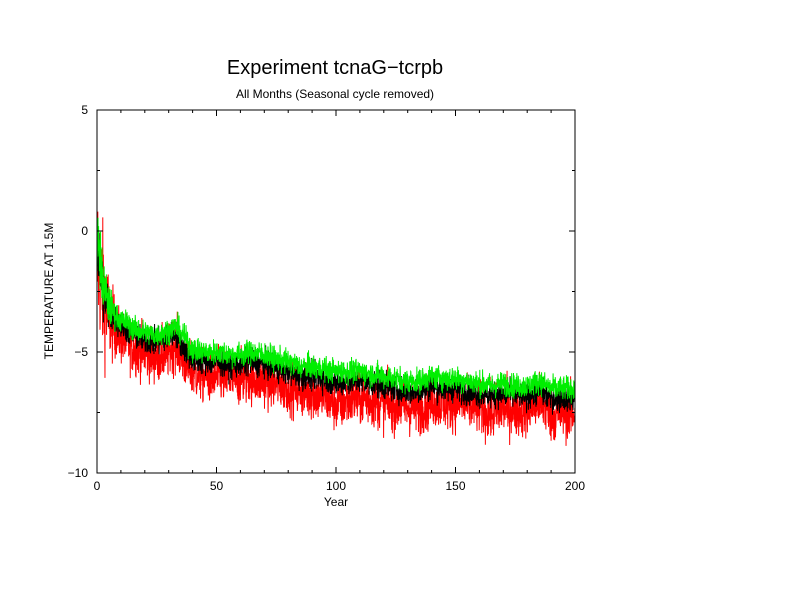  I want to click on x-tick-label: 200, so click(575, 486).